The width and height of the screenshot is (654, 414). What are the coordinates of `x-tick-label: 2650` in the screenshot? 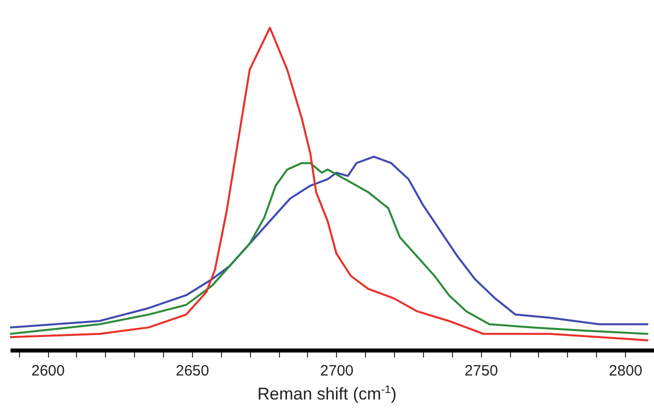 It's located at (193, 371).